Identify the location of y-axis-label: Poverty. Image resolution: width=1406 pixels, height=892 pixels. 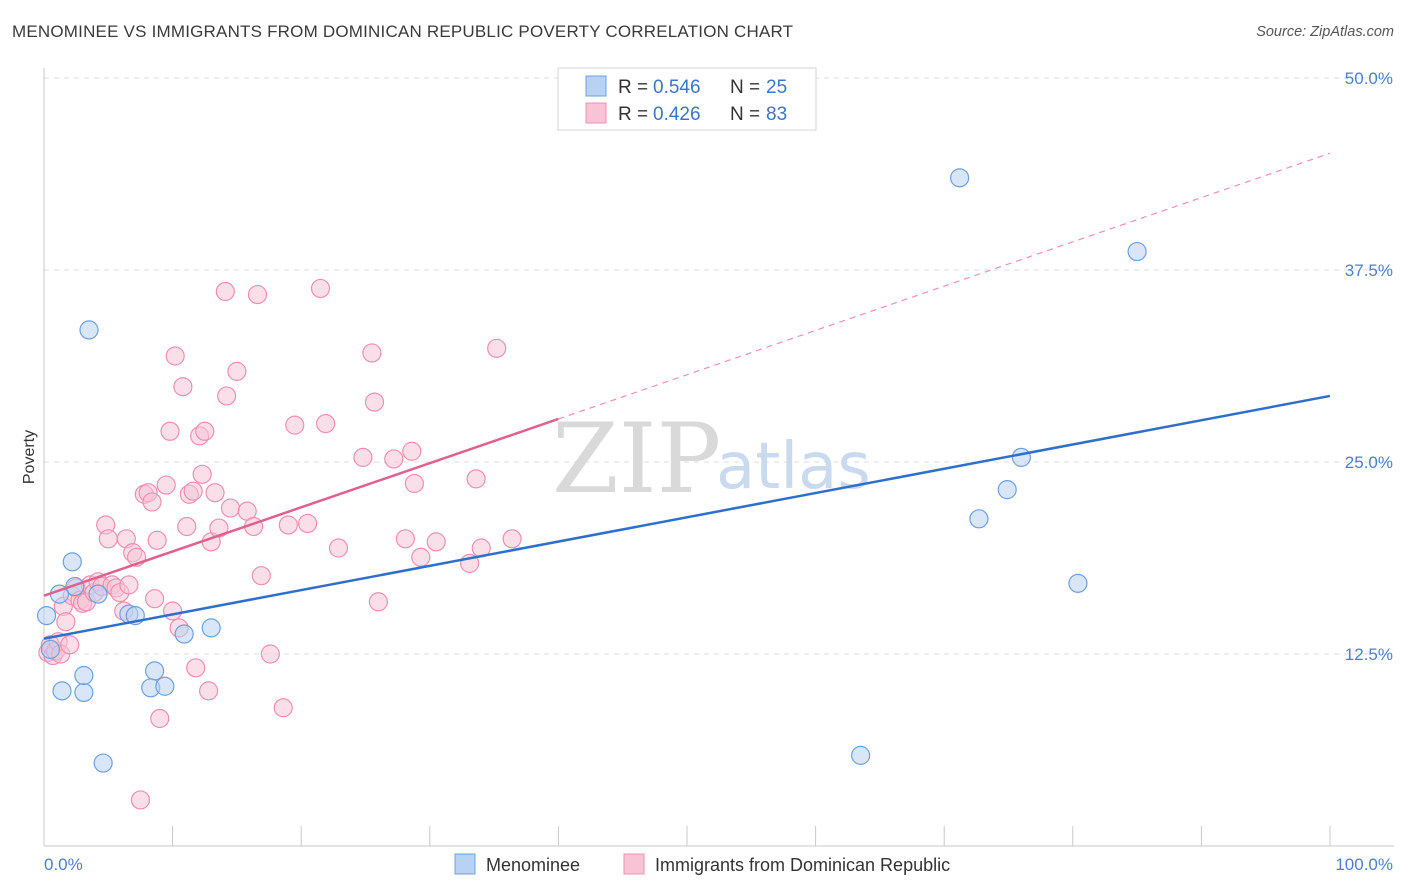
(29, 457).